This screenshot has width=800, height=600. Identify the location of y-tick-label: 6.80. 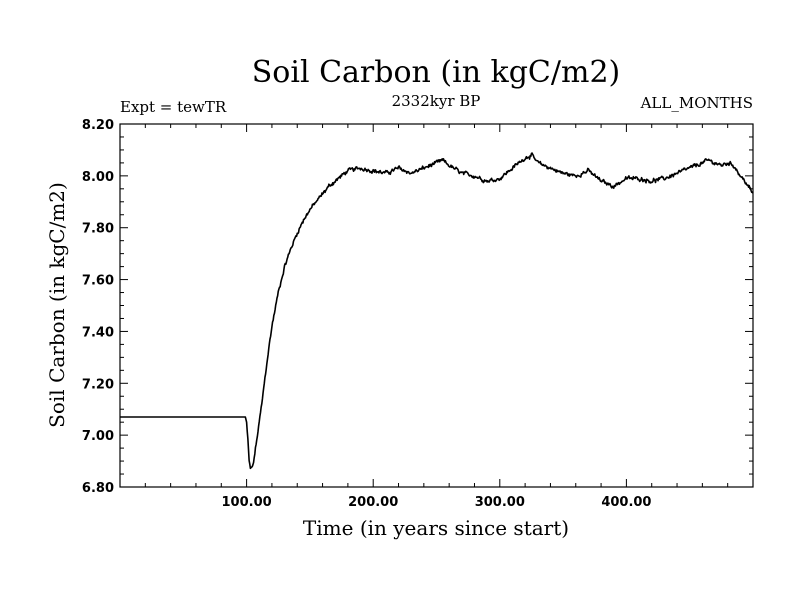
(98, 488).